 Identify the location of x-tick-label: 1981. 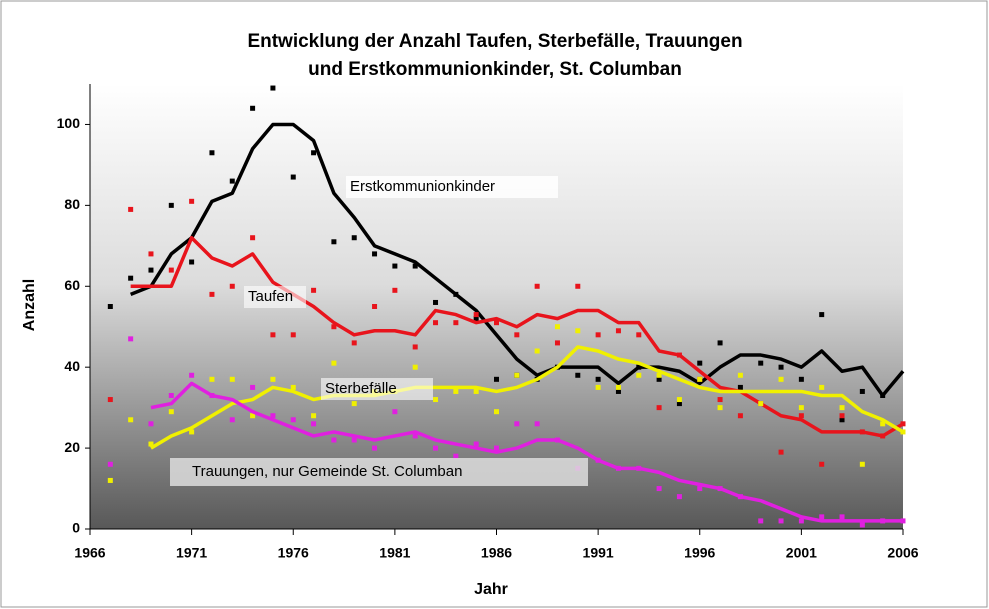
(394, 553).